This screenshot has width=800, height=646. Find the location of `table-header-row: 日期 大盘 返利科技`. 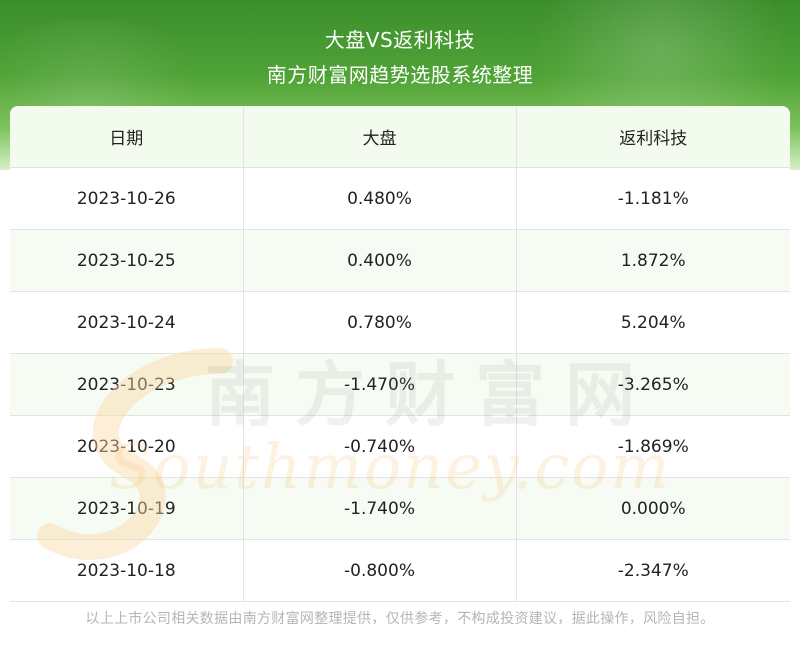

table-header-row: 日期 大盘 返利科技 is located at coordinates (400, 137).